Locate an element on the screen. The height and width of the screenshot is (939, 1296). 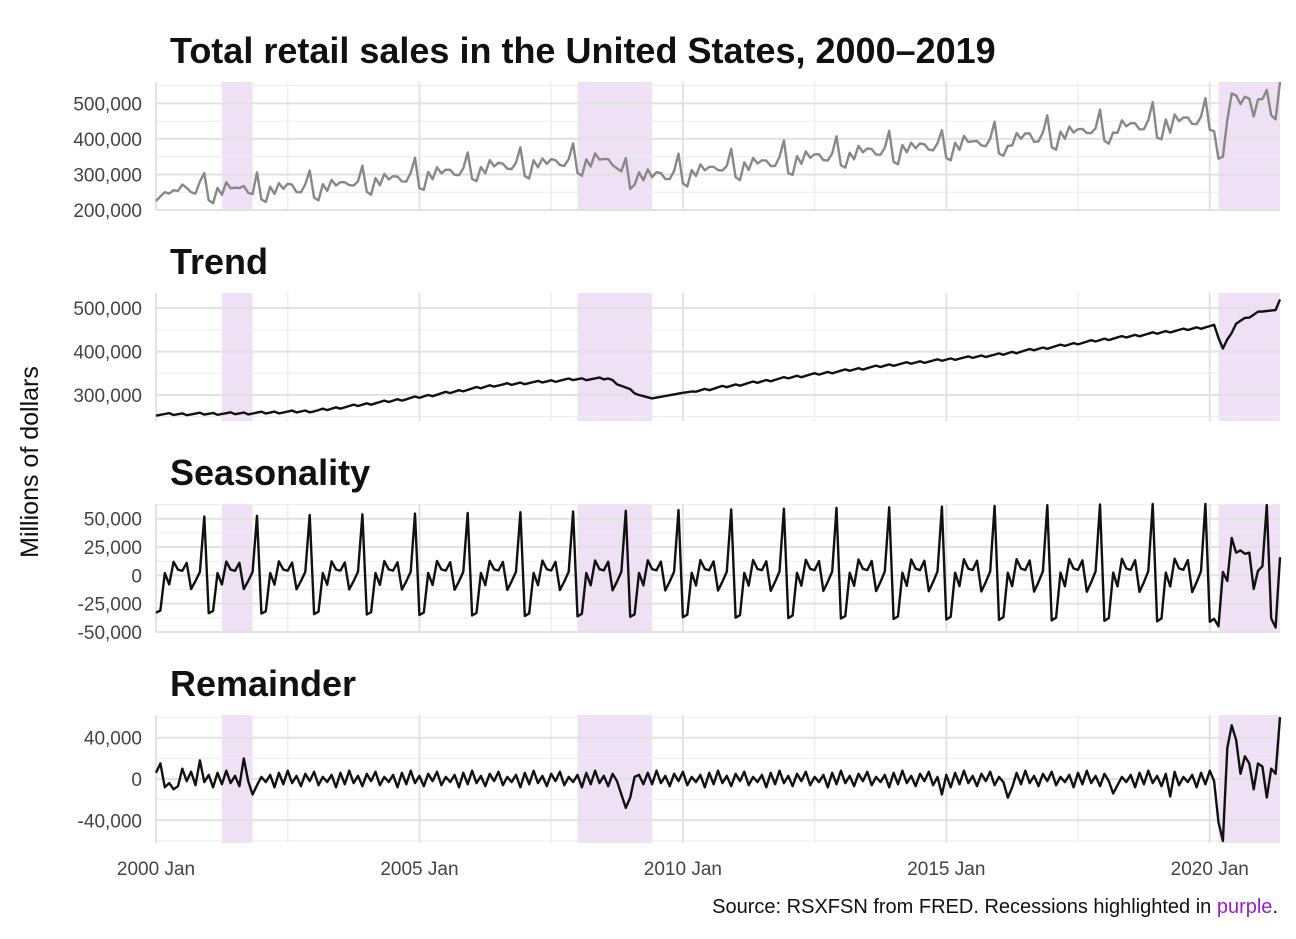
y-axis-label: Millions of dollars is located at coordinates (30, 462).